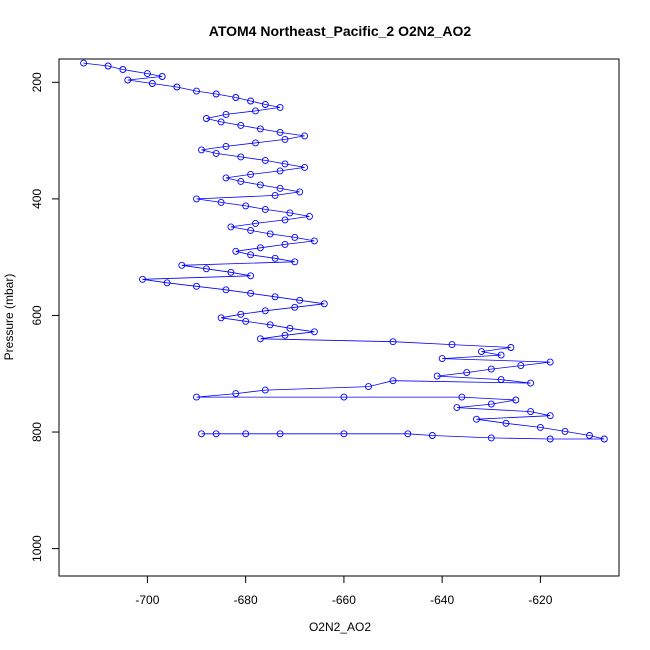 The height and width of the screenshot is (650, 650). What do you see at coordinates (540, 600) in the screenshot?
I see `x-tick-label: -620` at bounding box center [540, 600].